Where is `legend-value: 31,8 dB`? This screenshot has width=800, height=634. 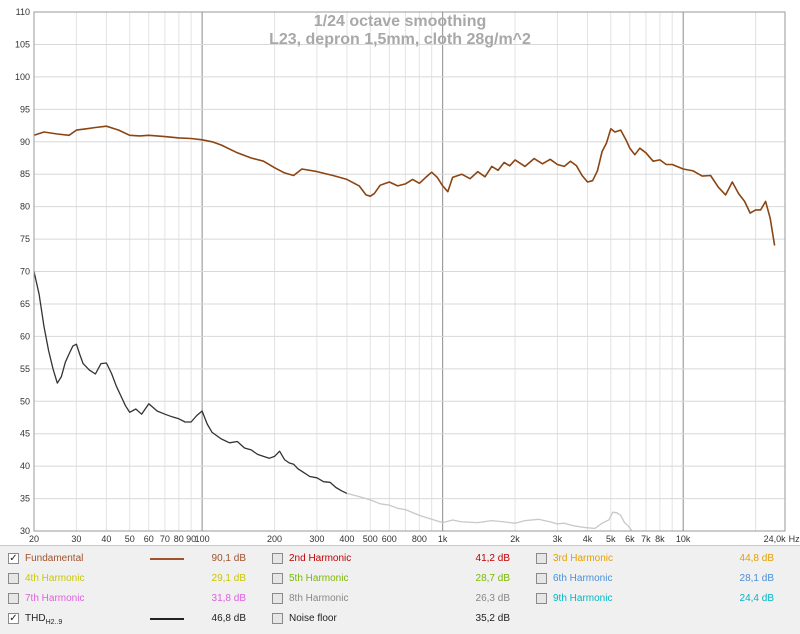
legend-value: 31,8 dB is located at coordinates (228, 598).